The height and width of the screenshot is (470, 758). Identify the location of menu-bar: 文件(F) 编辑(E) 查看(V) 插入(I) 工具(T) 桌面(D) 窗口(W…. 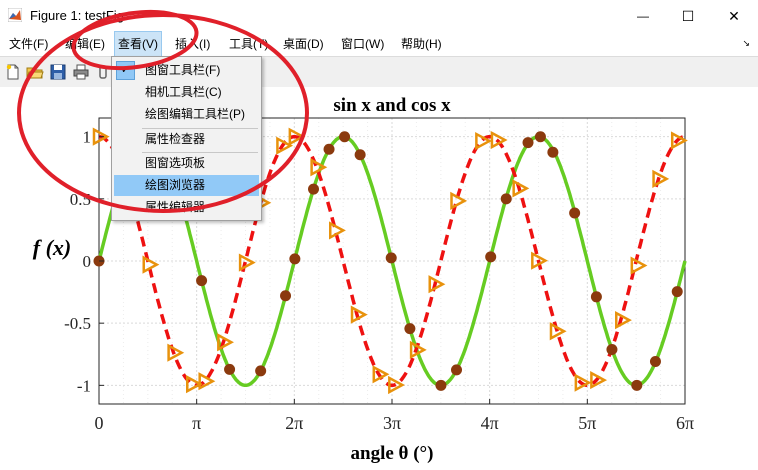
(379, 44).